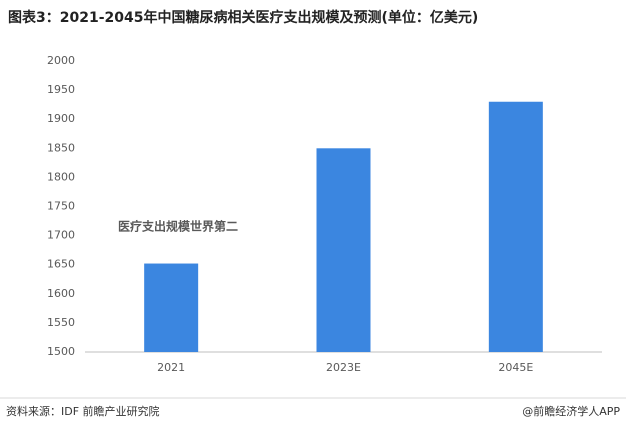 Image resolution: width=626 pixels, height=433 pixels. What do you see at coordinates (61, 89) in the screenshot?
I see `y-tick-label: 1950` at bounding box center [61, 89].